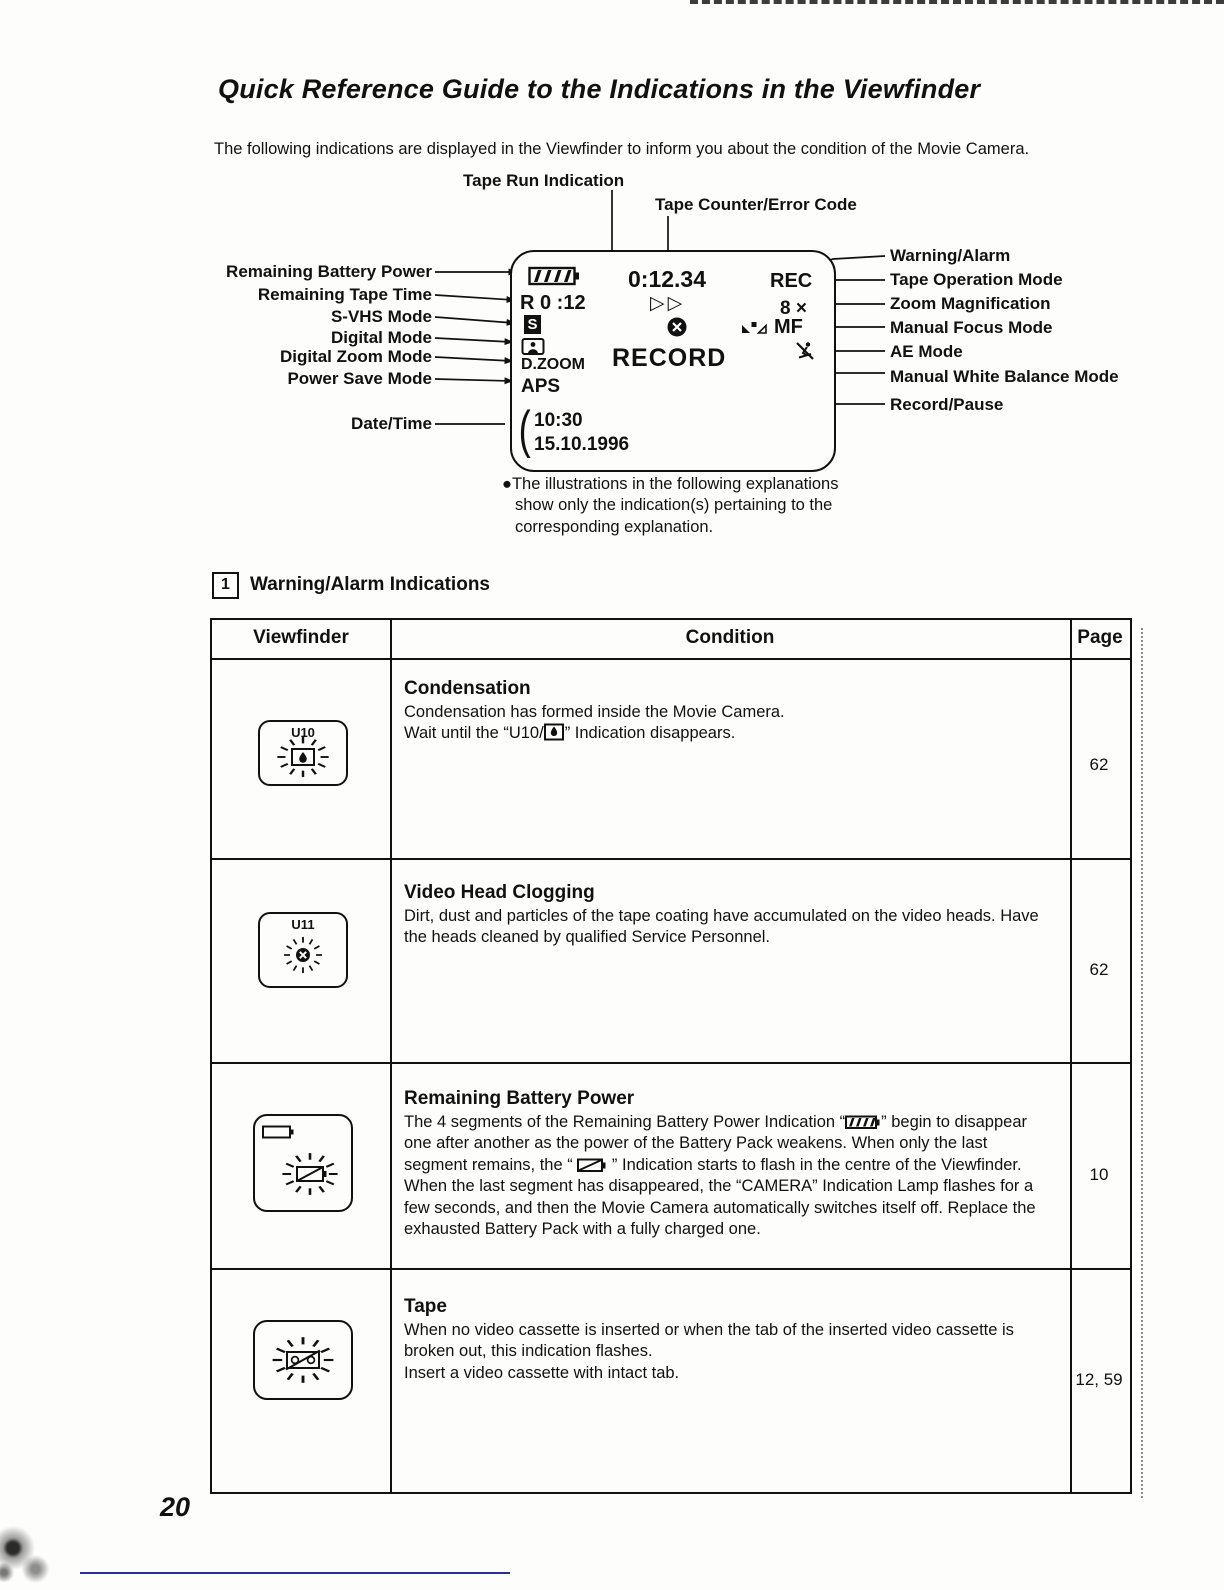  I want to click on warning-circle-x-icon, so click(677, 327).